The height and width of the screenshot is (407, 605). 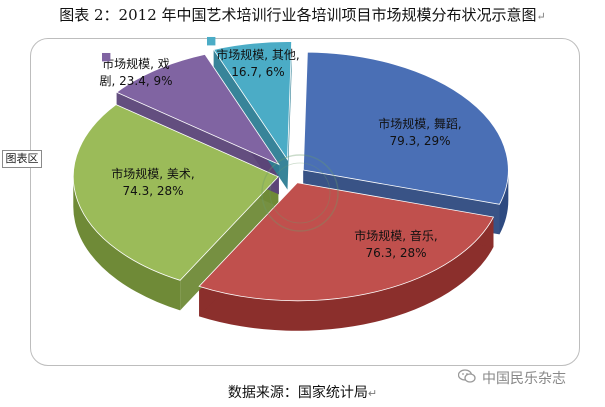 What do you see at coordinates (395, 253) in the screenshot?
I see `data-label: 76.3, 28%` at bounding box center [395, 253].